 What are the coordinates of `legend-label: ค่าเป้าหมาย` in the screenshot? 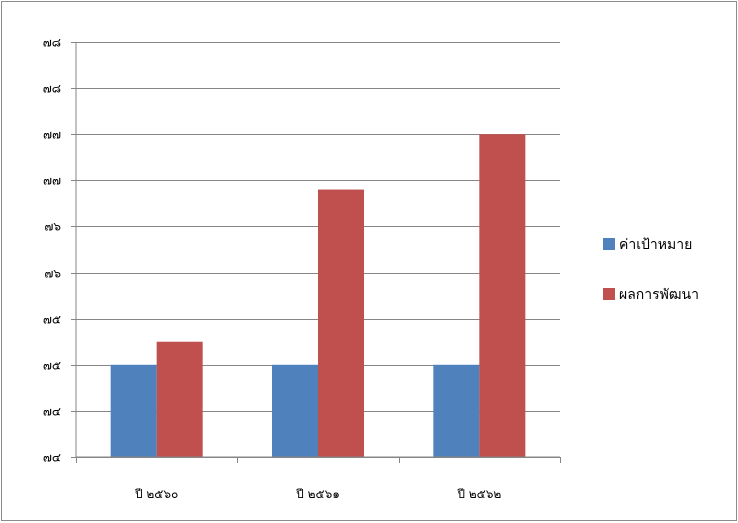 It's located at (655, 245).